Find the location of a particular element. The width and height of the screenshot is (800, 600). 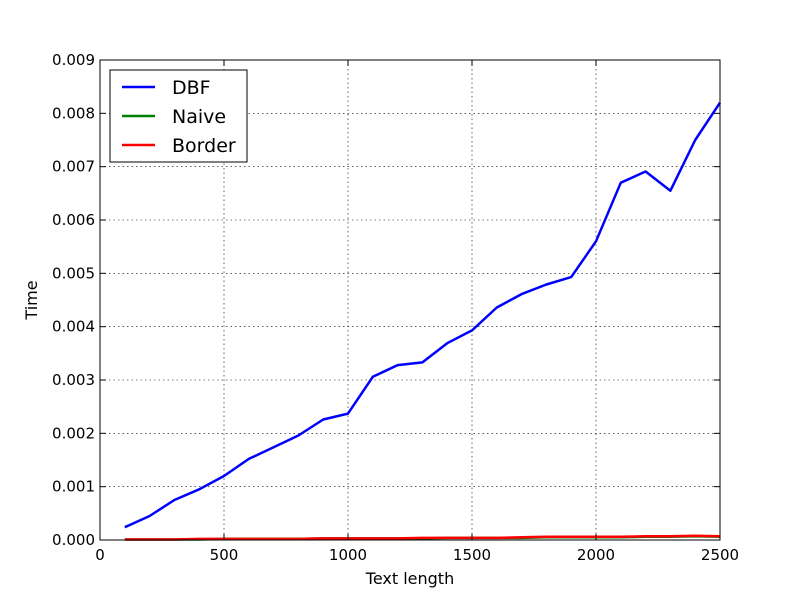

y-tick-label: 0.001 is located at coordinates (73, 487).